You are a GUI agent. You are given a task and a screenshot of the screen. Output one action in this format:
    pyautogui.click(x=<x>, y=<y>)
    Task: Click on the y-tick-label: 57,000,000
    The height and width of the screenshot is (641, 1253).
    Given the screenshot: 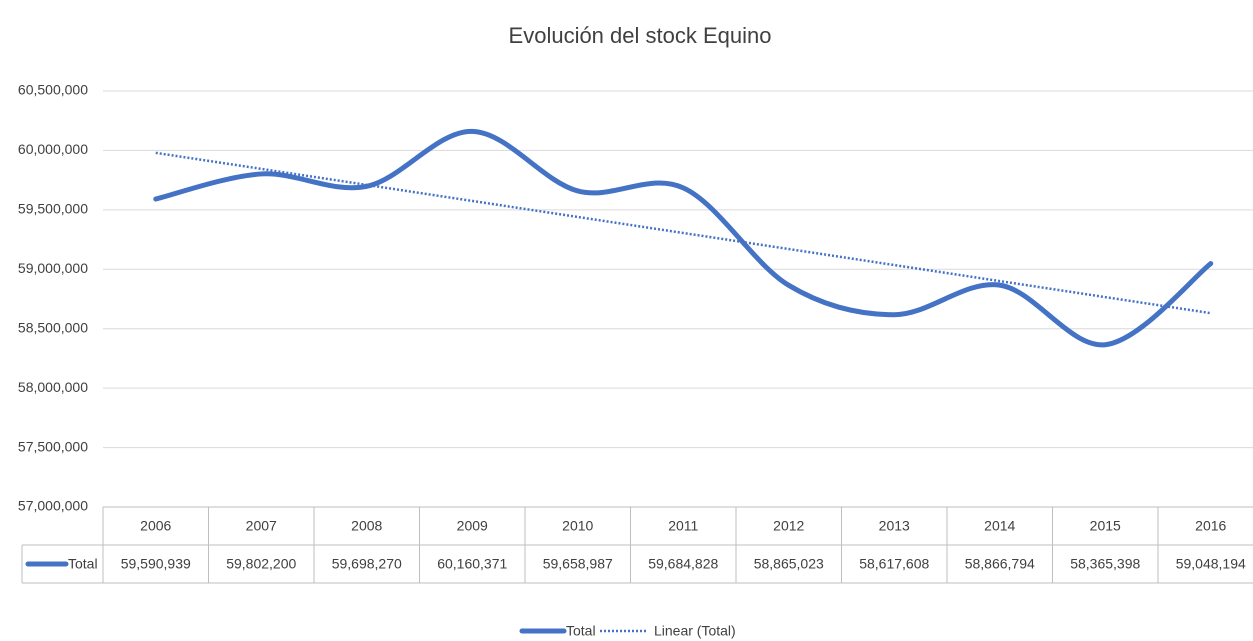 What is the action you would take?
    pyautogui.click(x=53, y=506)
    